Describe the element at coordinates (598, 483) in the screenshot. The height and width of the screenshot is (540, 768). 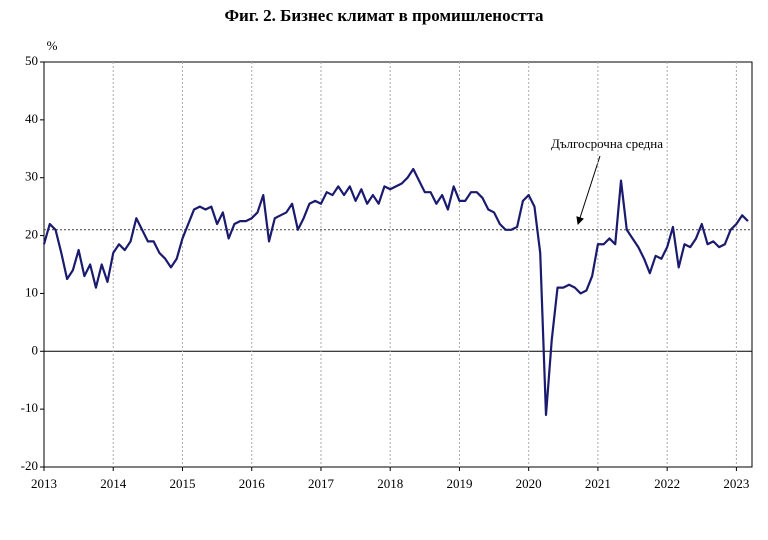
I see `x-tick-label: 2021` at that location.